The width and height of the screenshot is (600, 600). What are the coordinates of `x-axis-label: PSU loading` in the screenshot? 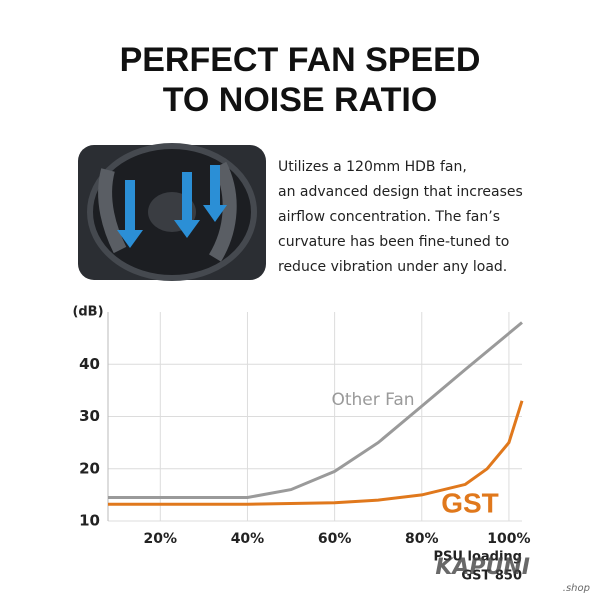 It's located at (478, 557).